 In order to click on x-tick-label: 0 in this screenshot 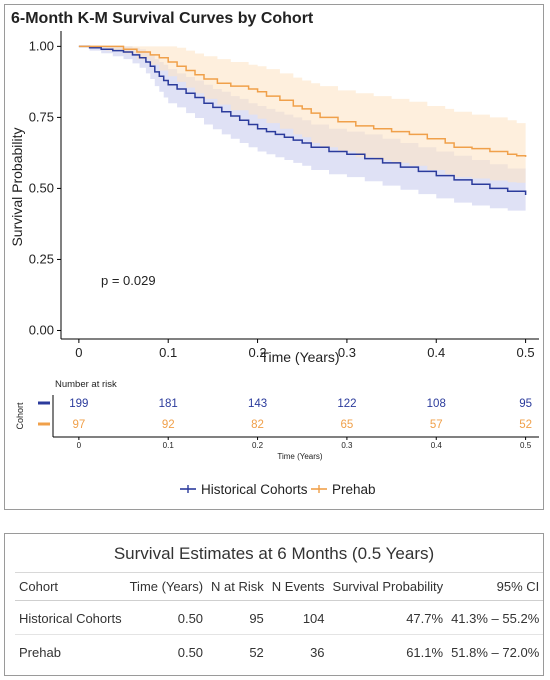, I will do `click(78, 352)`.